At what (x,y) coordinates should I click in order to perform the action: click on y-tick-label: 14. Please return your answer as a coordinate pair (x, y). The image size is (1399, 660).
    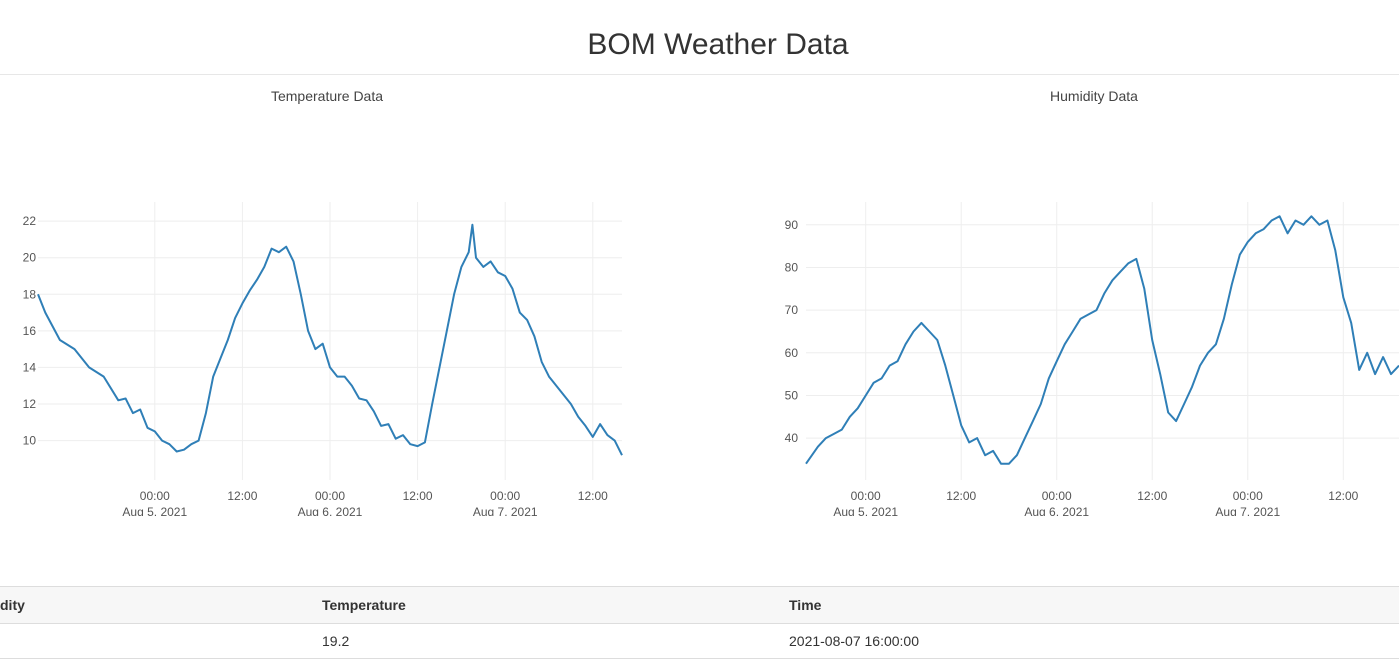
    Looking at the image, I should click on (30, 367).